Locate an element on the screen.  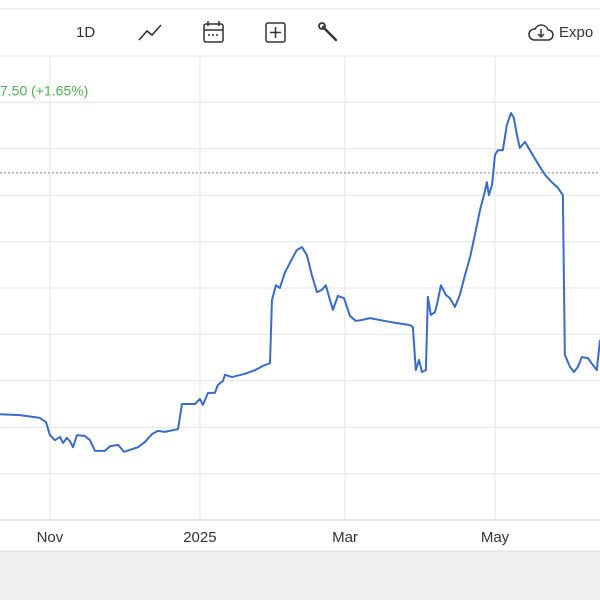
price-change: 7.50 (+1.65%) is located at coordinates (44, 91).